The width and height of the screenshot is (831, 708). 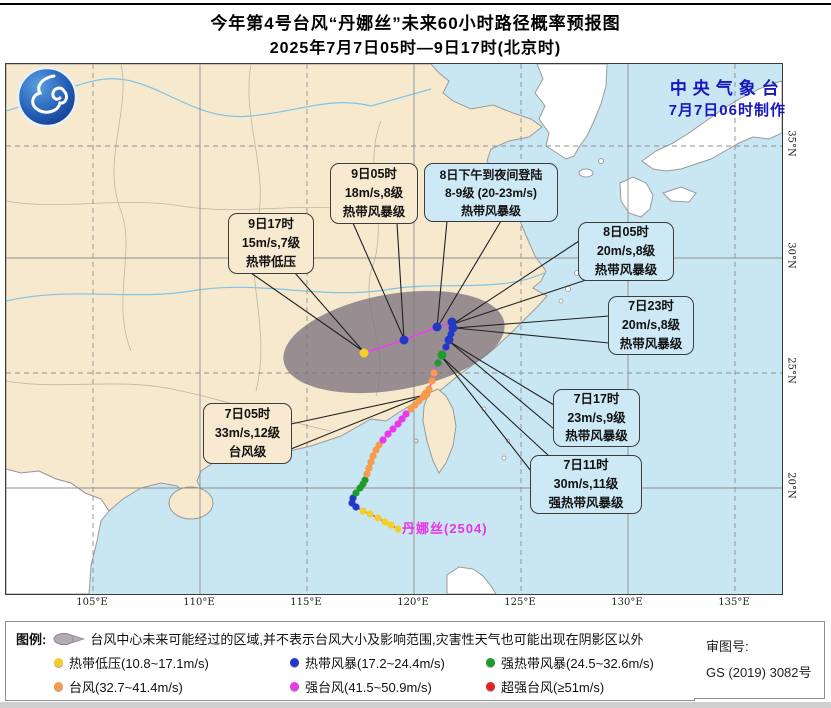 I want to click on sts-dot-icon, so click(x=490, y=662).